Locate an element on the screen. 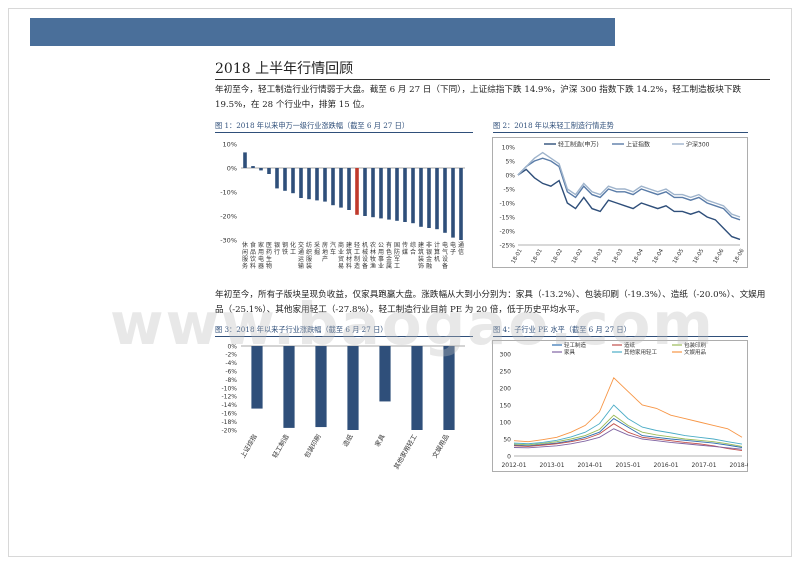 Image resolution: width=800 pixels, height=565 pixels. fig4-y-tick: 150 is located at coordinates (506, 406).